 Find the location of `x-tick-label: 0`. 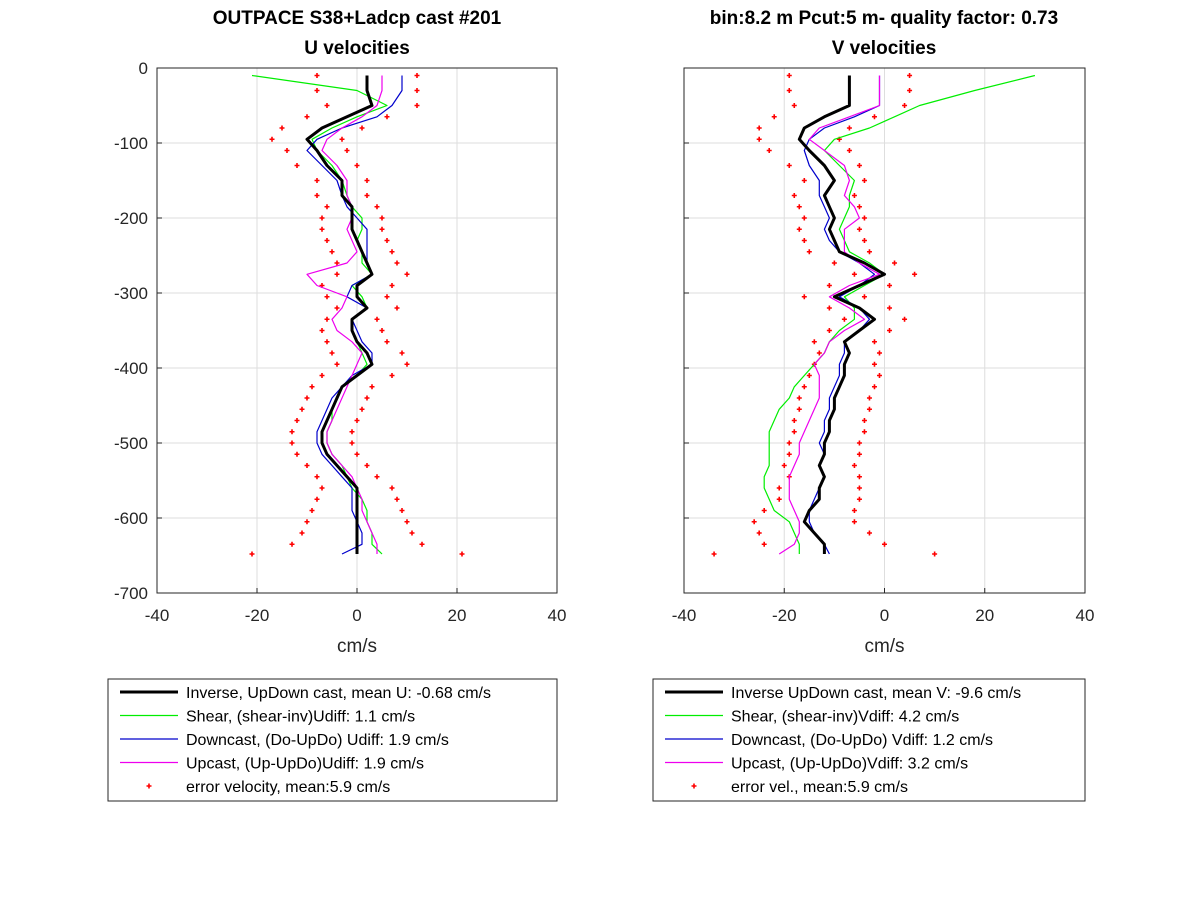

x-tick-label: 0 is located at coordinates (356, 615).